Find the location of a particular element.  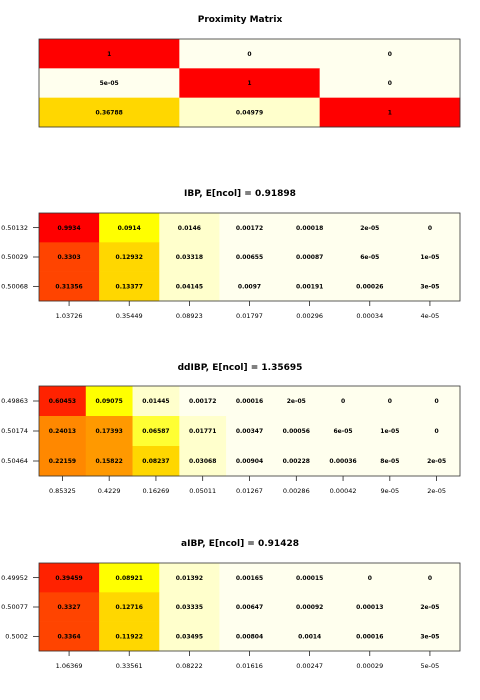

plot-frame is located at coordinates (249, 83).